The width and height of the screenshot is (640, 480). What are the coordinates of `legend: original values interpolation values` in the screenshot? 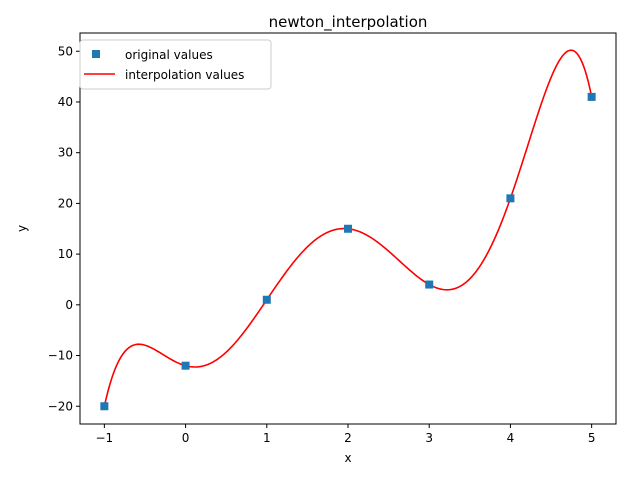 It's located at (175, 64).